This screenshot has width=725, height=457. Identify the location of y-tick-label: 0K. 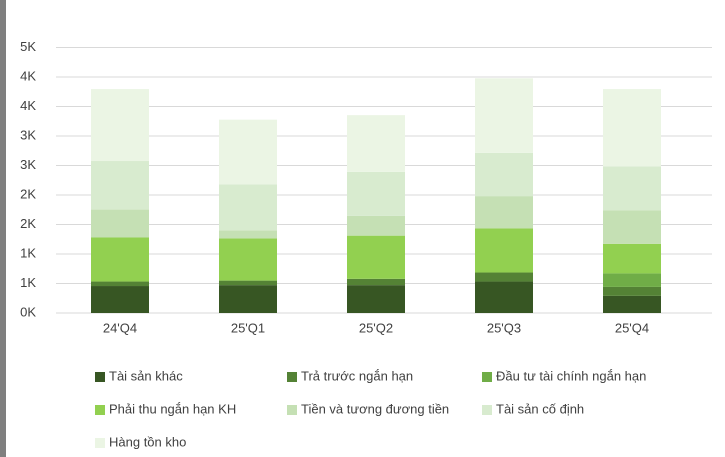
(28, 311).